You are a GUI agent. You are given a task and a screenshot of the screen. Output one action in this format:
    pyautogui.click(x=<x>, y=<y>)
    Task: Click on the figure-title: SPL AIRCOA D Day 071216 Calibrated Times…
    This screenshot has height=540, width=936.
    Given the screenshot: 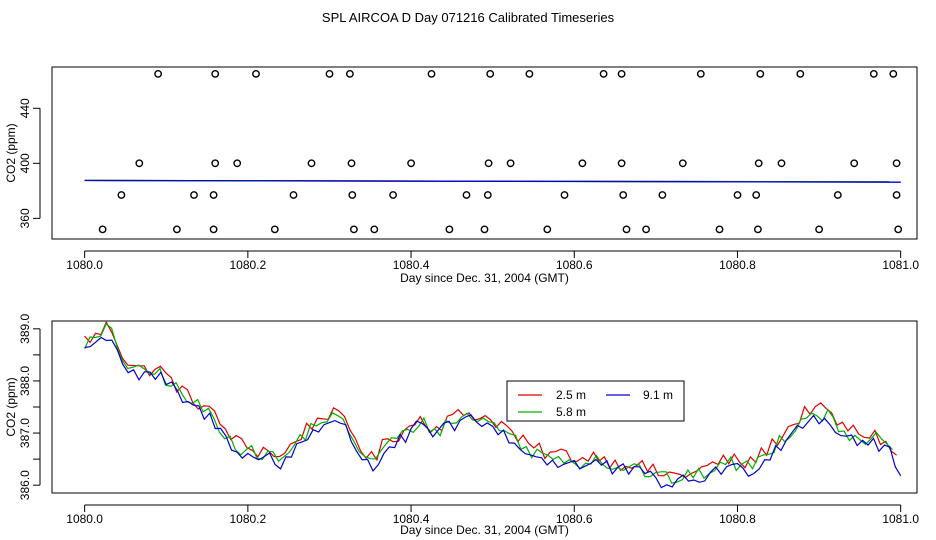 What is the action you would take?
    pyautogui.click(x=468, y=17)
    